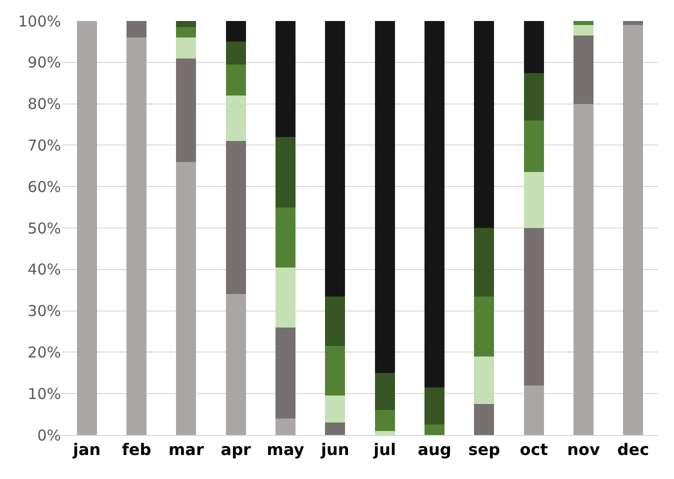 Image resolution: width=674 pixels, height=479 pixels. Describe the element at coordinates (49, 435) in the screenshot. I see `y-tick-label: 0%` at that location.